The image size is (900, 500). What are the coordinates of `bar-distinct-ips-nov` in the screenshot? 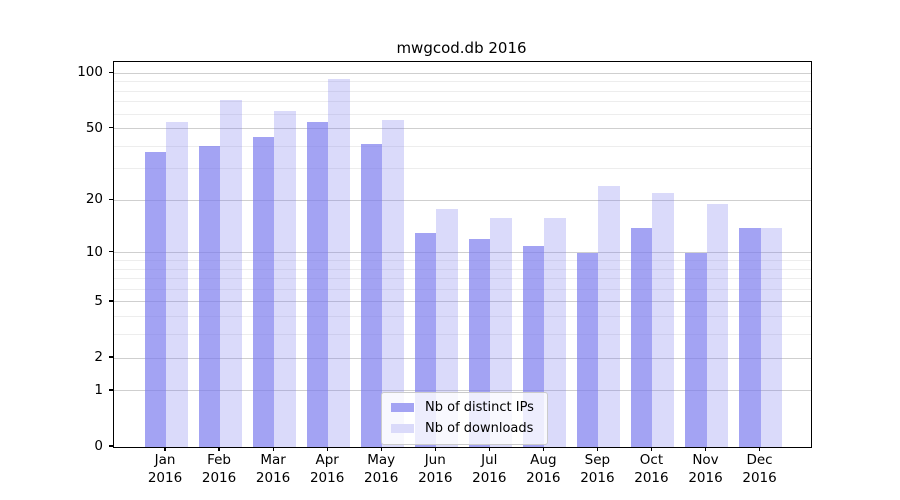 It's located at (696, 349).